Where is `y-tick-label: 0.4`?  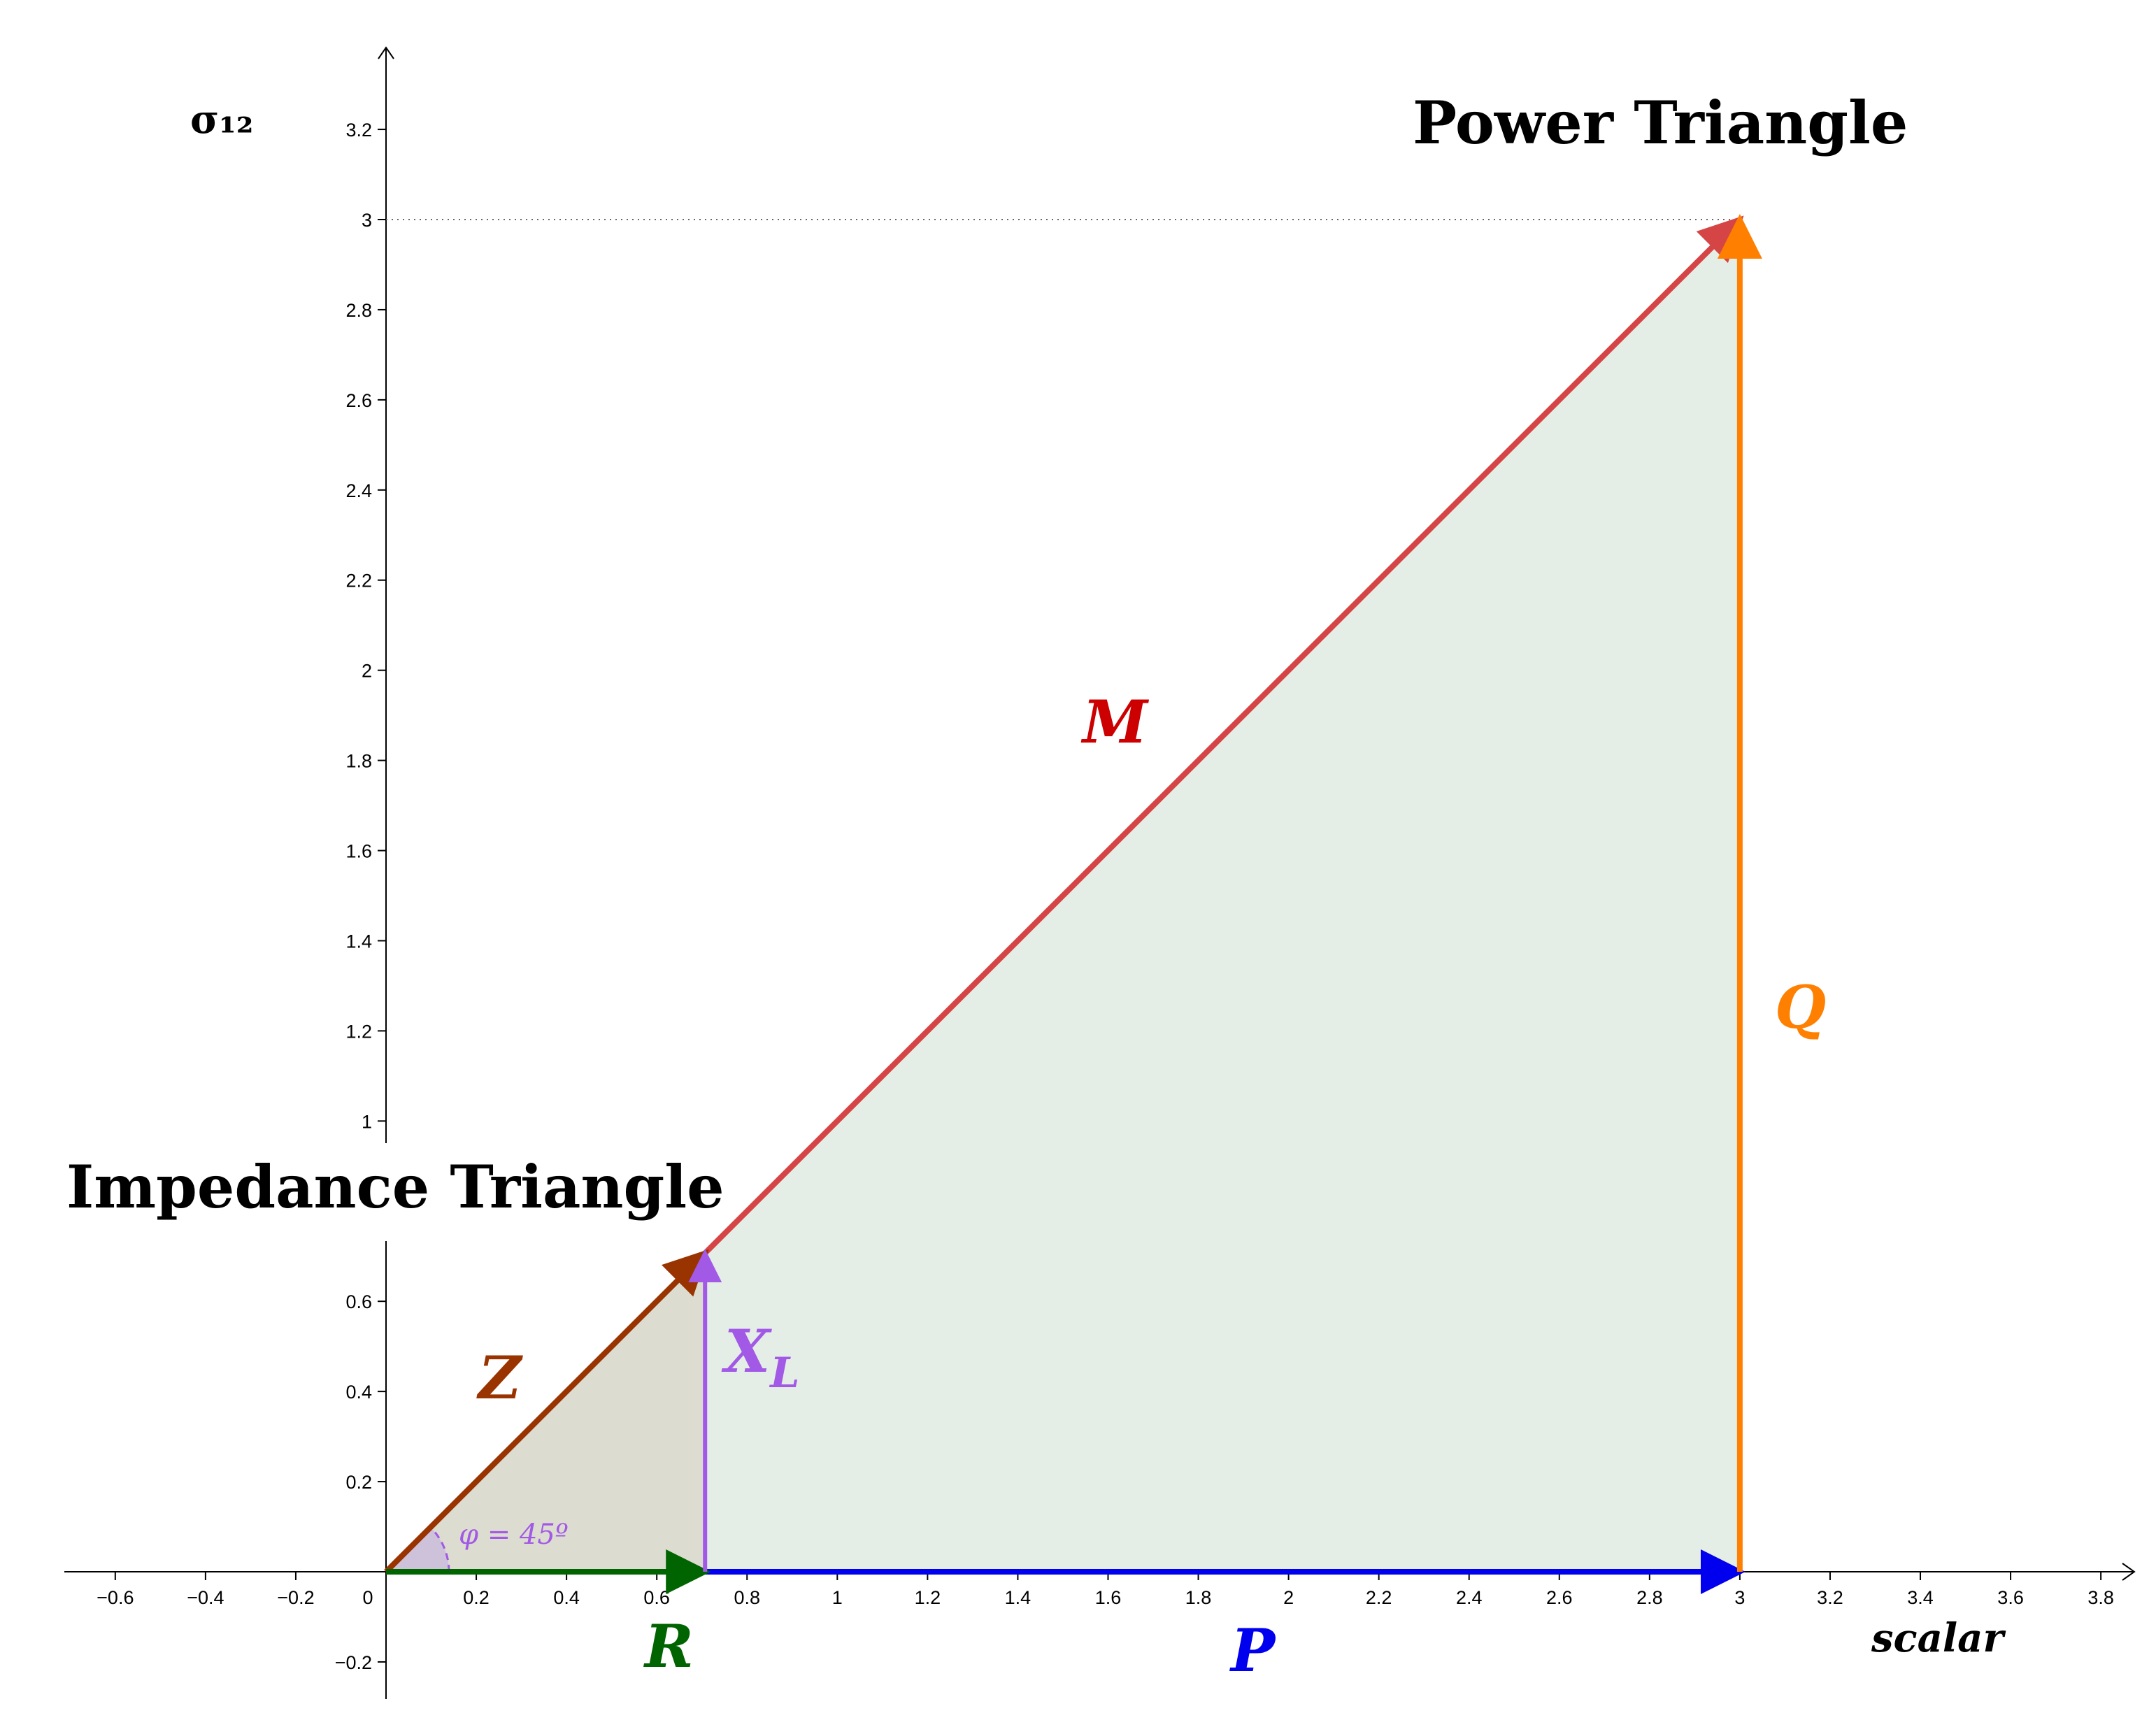 y-tick-label: 0.4 is located at coordinates (358, 1392).